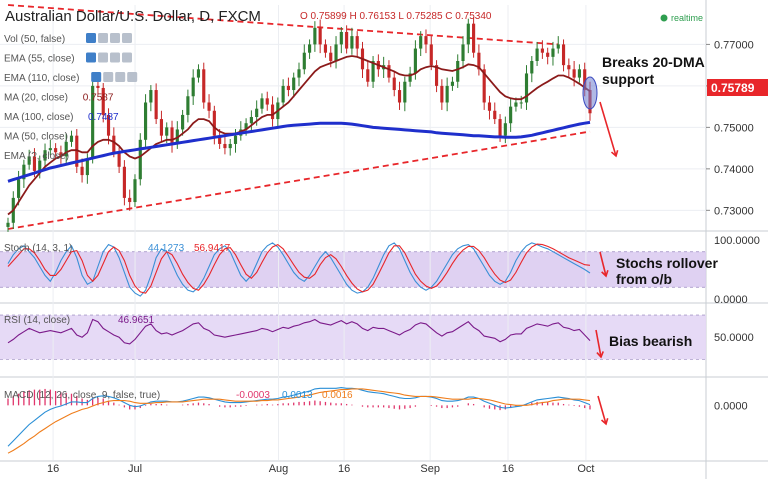 This screenshot has width=768, height=479. Describe the element at coordinates (299, 331) in the screenshot. I see `rsi-line` at that location.